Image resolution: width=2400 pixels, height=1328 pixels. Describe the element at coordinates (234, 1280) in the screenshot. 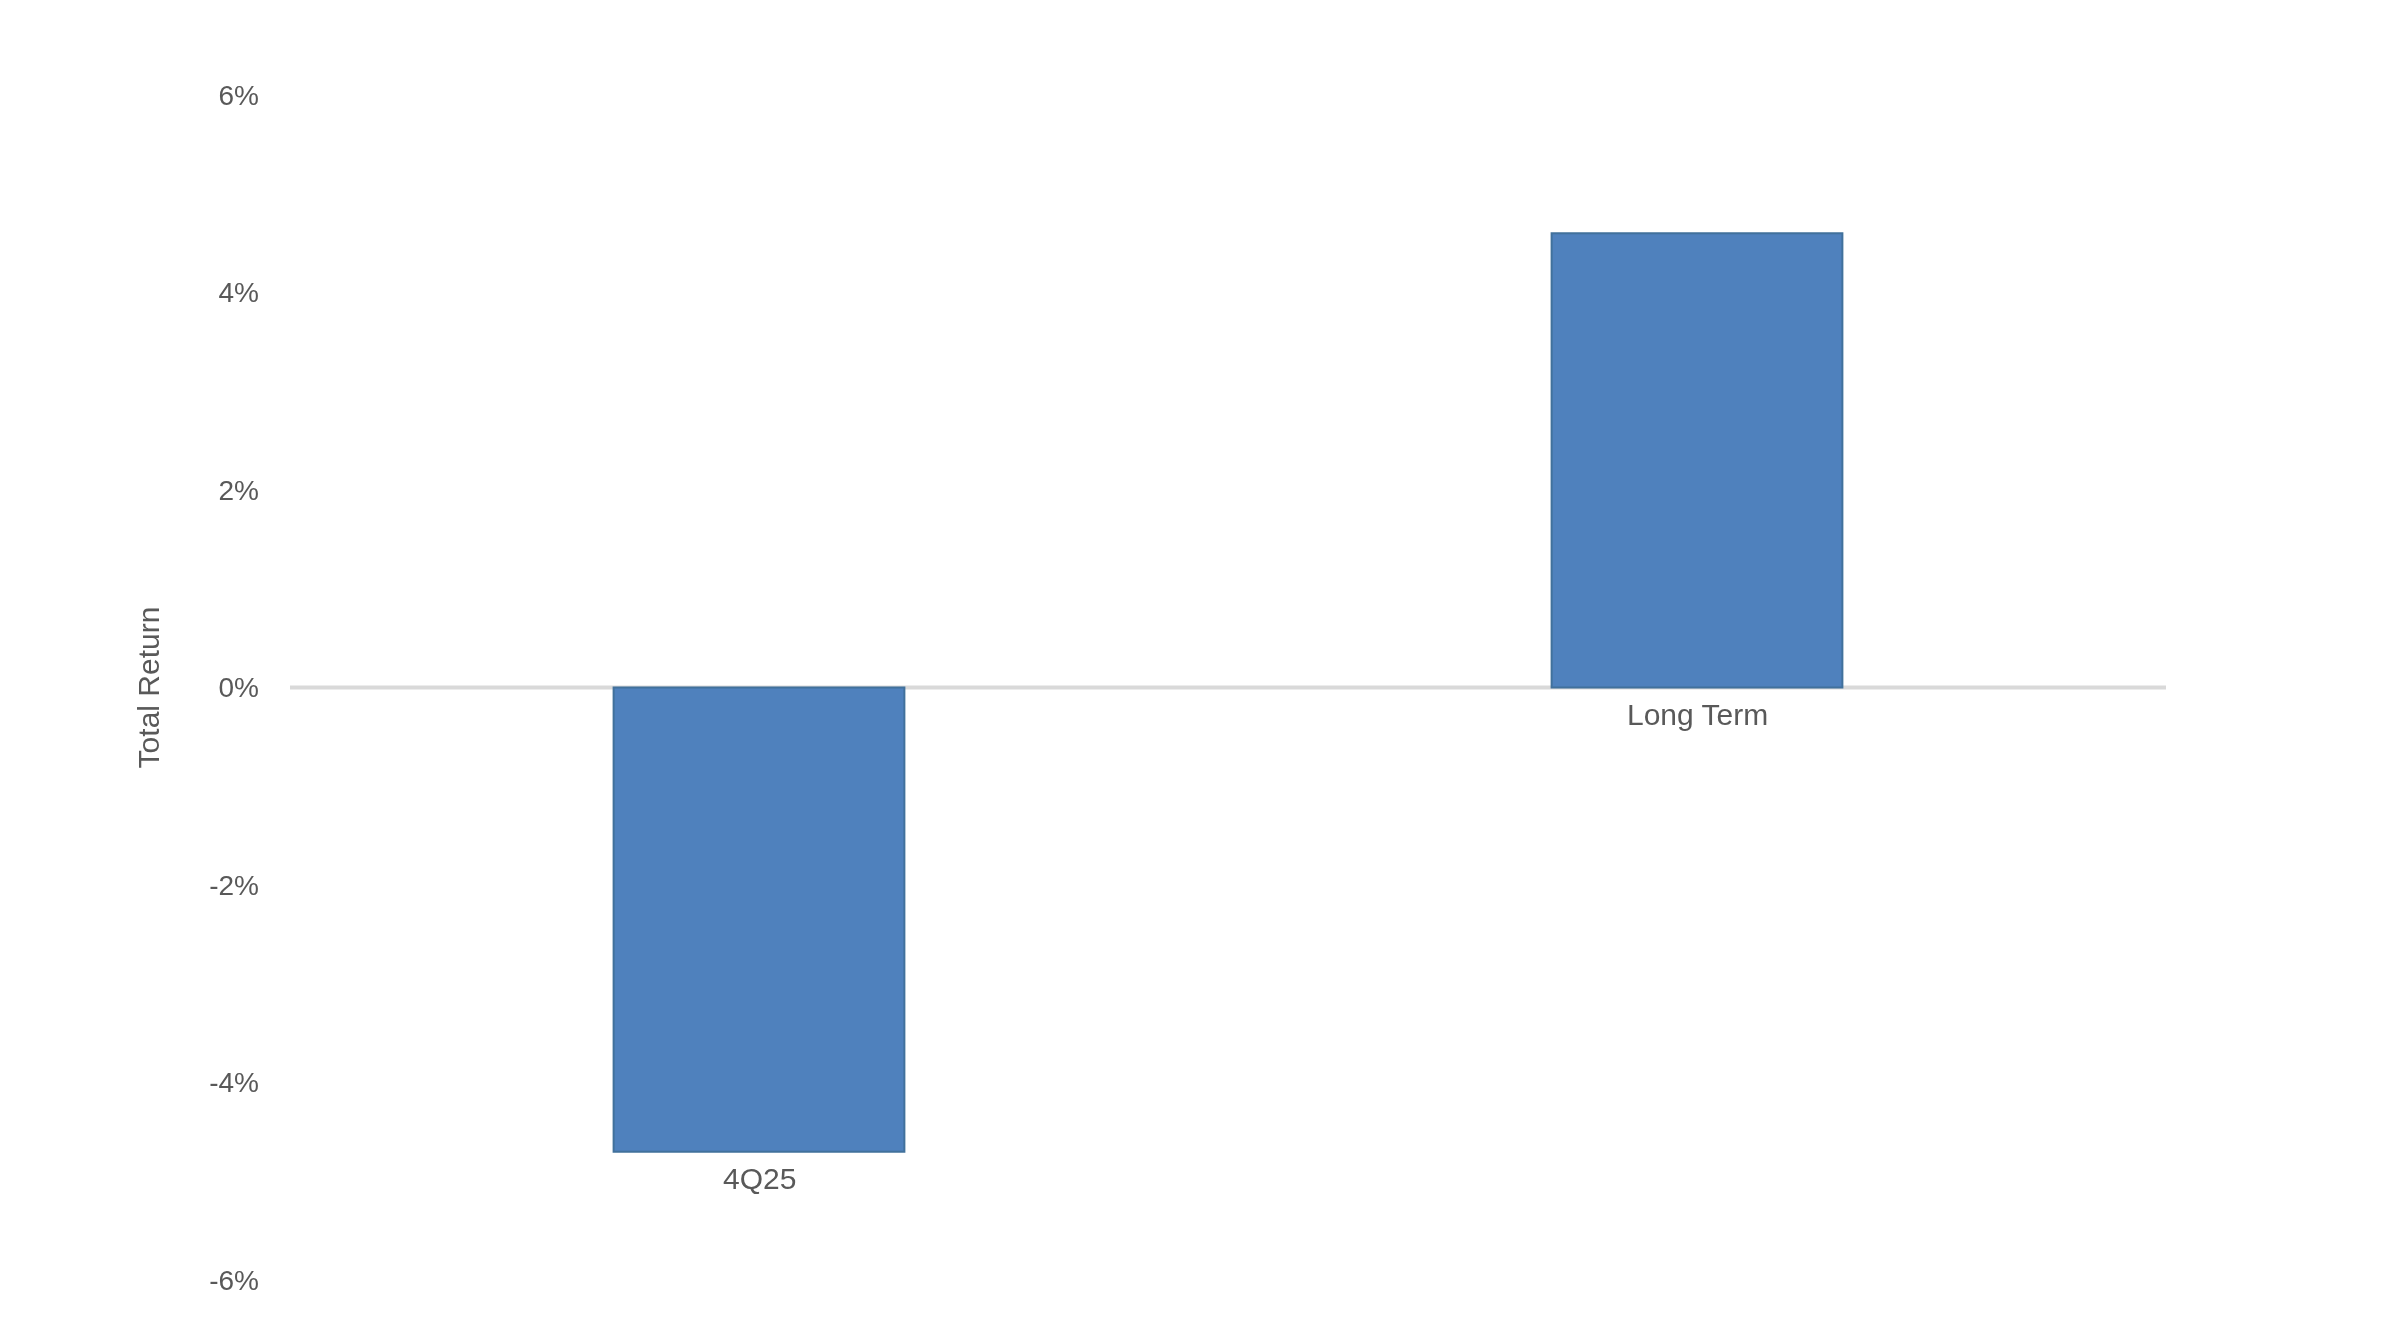

I see `y-tick-label: -6%` at that location.